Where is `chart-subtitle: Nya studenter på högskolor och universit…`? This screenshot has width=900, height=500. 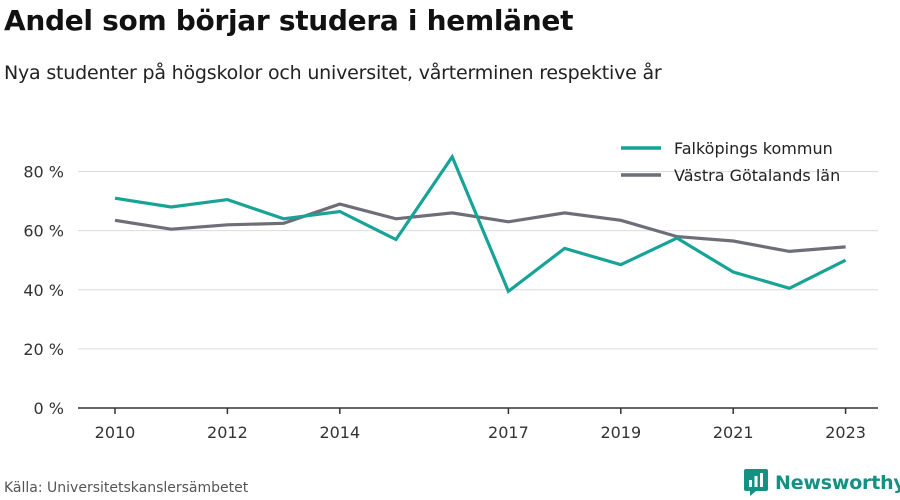 chart-subtitle: Nya studenter på högskolor och universit… is located at coordinates (333, 73).